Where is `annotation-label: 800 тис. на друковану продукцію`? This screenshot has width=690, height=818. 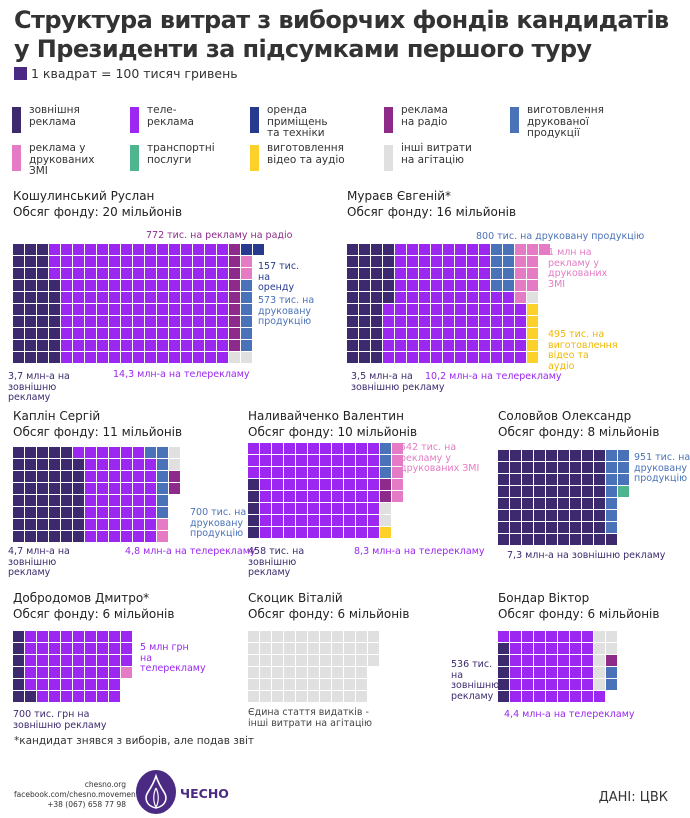
annotation-label: 800 тис. на друковану продукцію is located at coordinates (560, 236).